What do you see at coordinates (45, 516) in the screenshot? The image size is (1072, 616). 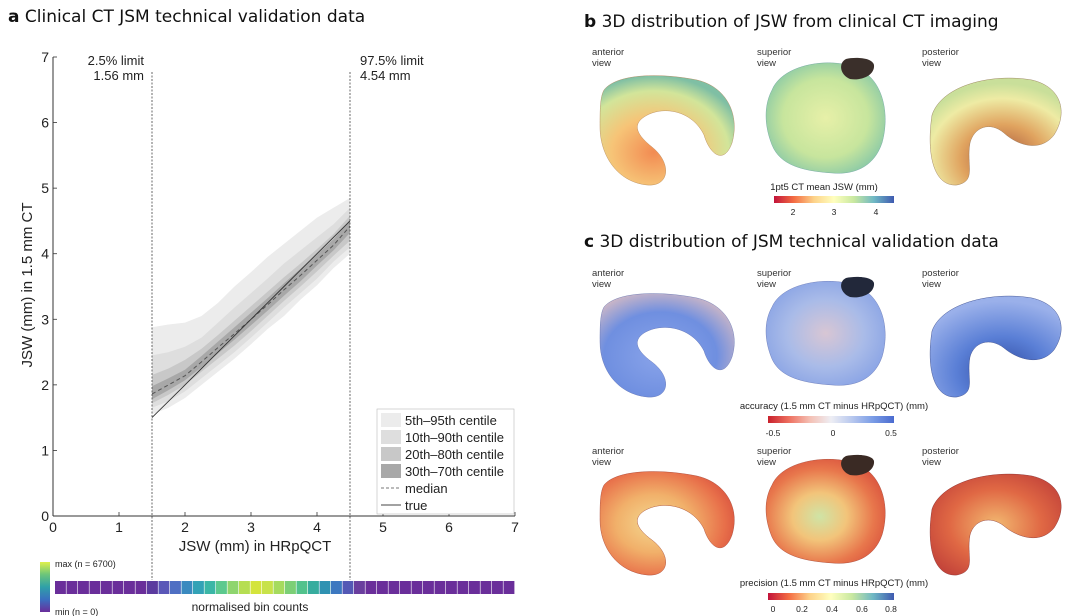 I see `y-tick-label-0: 0` at bounding box center [45, 516].